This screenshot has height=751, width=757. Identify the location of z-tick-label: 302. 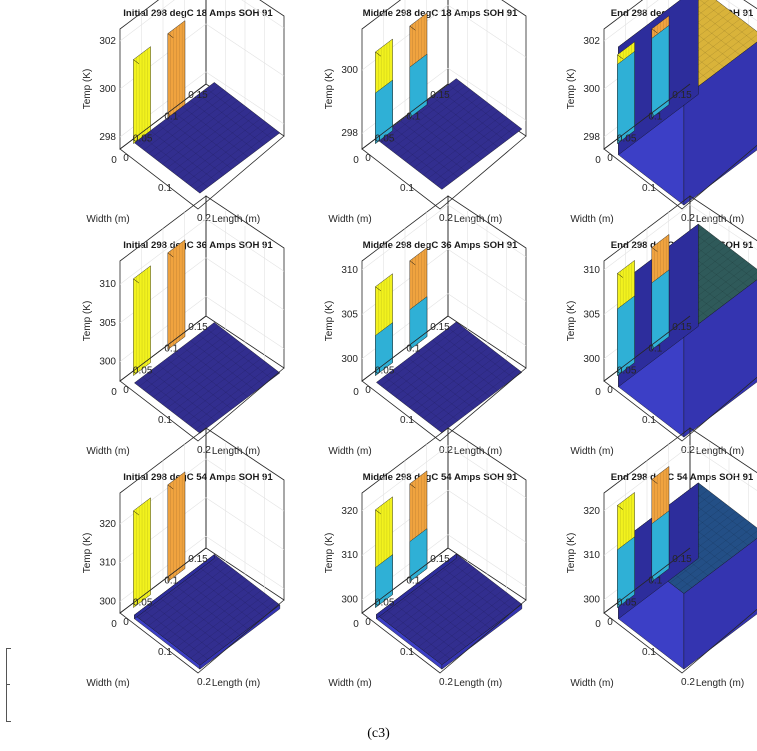
(107, 41).